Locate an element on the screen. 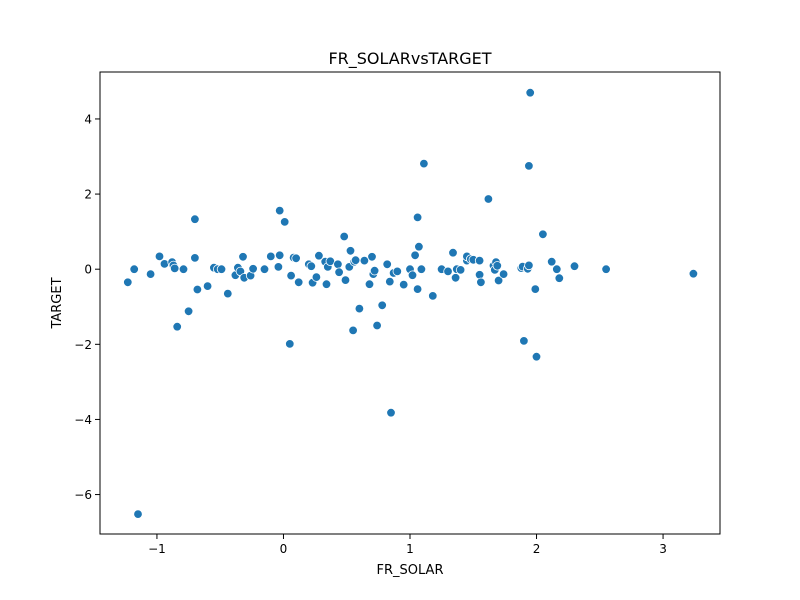  y-axis: −6 −4 −2 0 2 4 is located at coordinates (87, 307).